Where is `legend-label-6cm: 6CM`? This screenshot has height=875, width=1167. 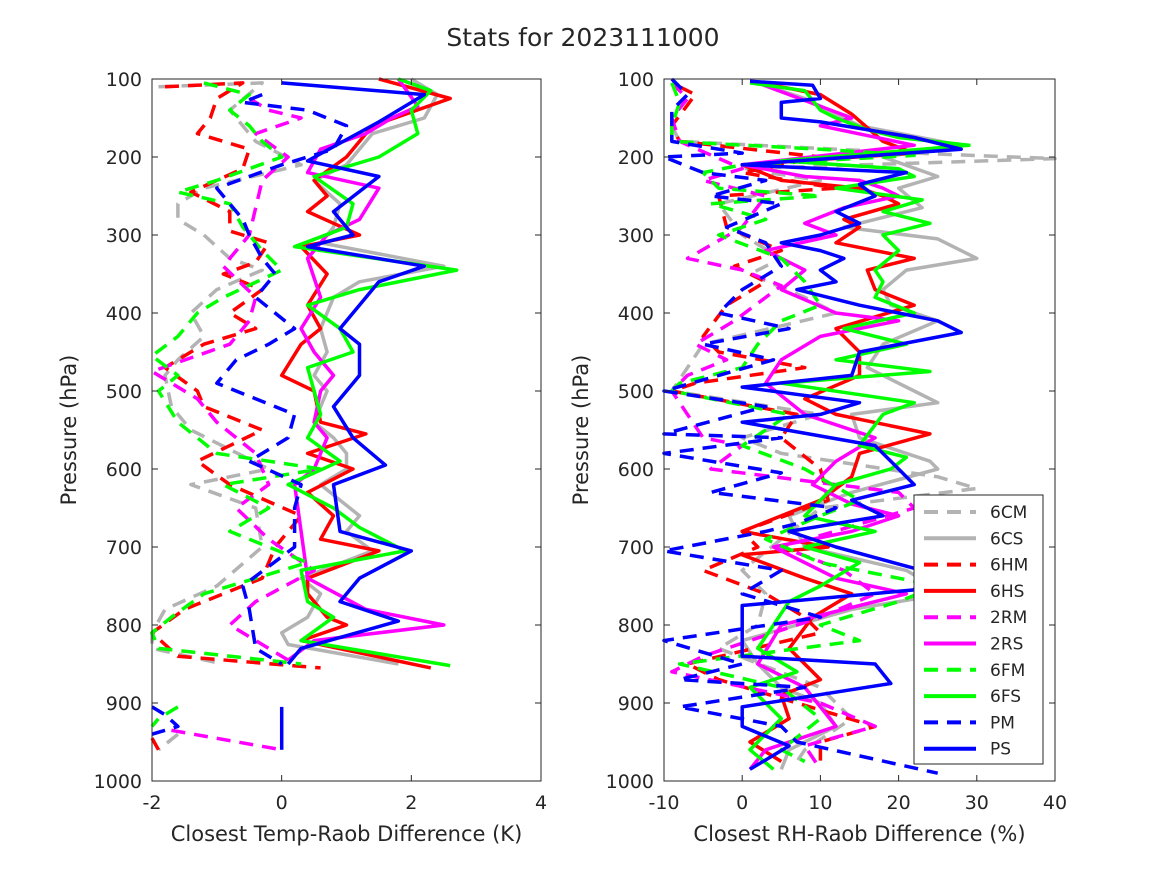
legend-label-6cm: 6CM is located at coordinates (1008, 513).